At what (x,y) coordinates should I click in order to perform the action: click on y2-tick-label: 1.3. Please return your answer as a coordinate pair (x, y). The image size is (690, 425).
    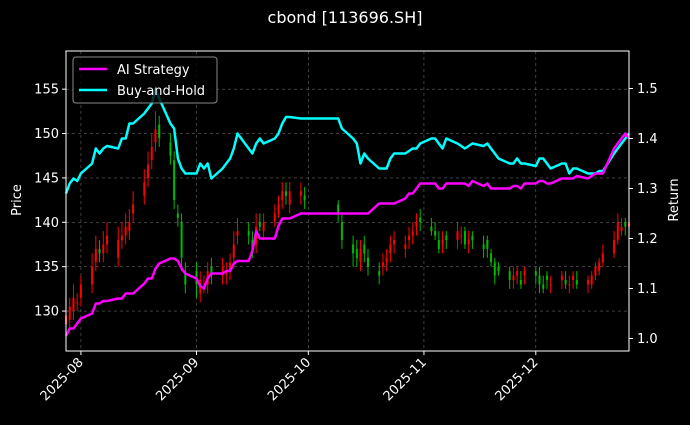
    Looking at the image, I should click on (647, 189).